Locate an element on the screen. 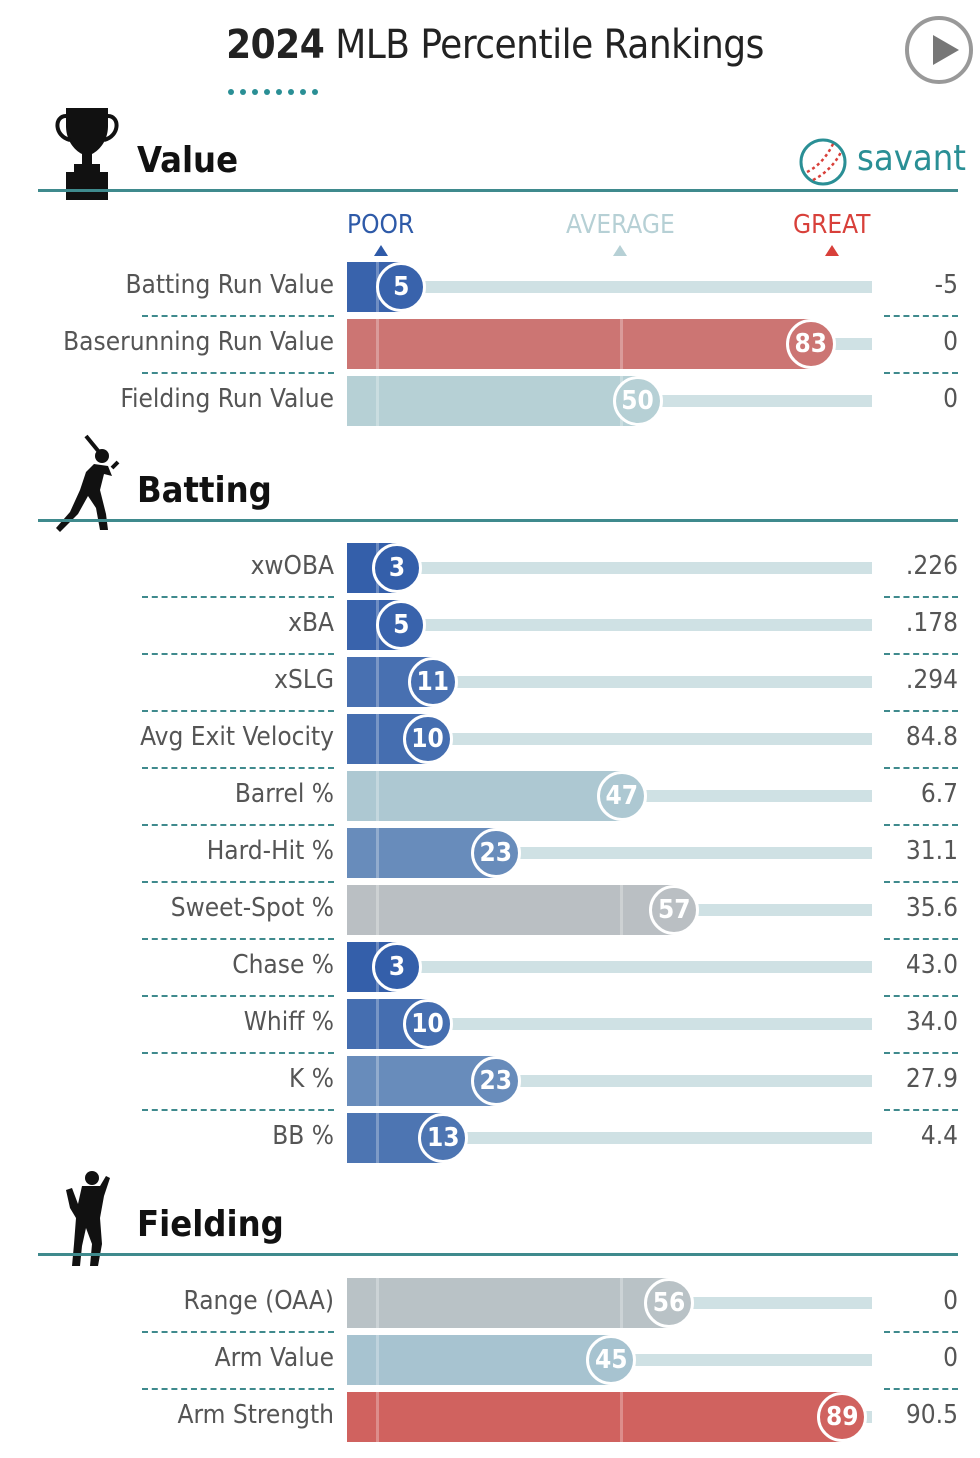 This screenshot has width=980, height=1458. metric-value: 27.9 is located at coordinates (931, 1079).